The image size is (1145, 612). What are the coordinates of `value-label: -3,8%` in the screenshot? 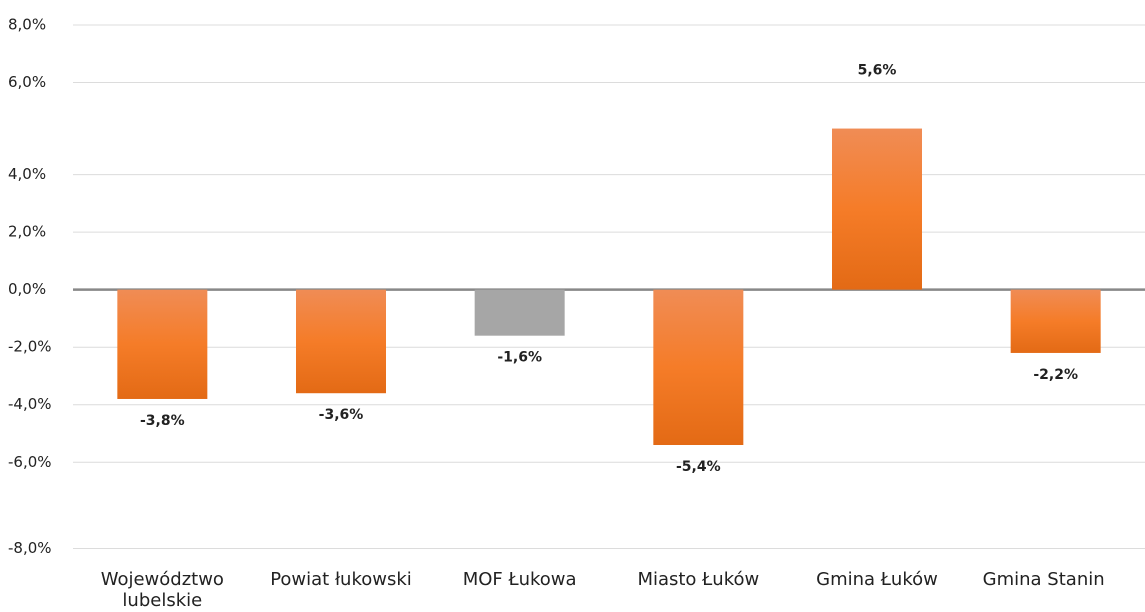 It's located at (162, 421).